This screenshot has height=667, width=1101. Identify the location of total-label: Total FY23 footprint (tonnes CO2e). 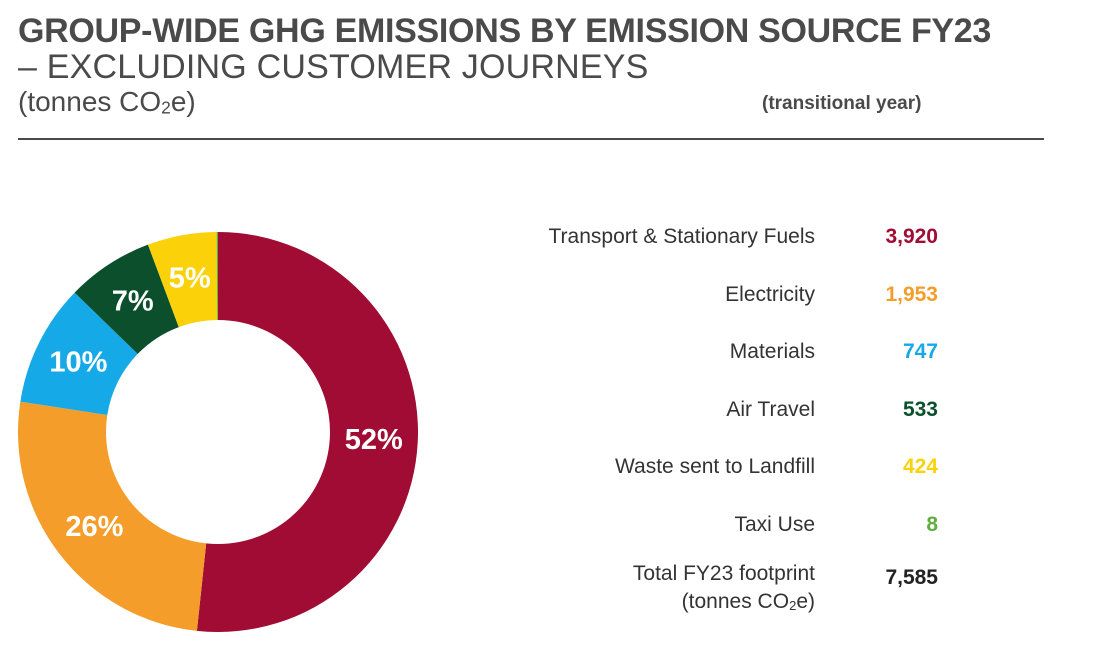
(723, 587).